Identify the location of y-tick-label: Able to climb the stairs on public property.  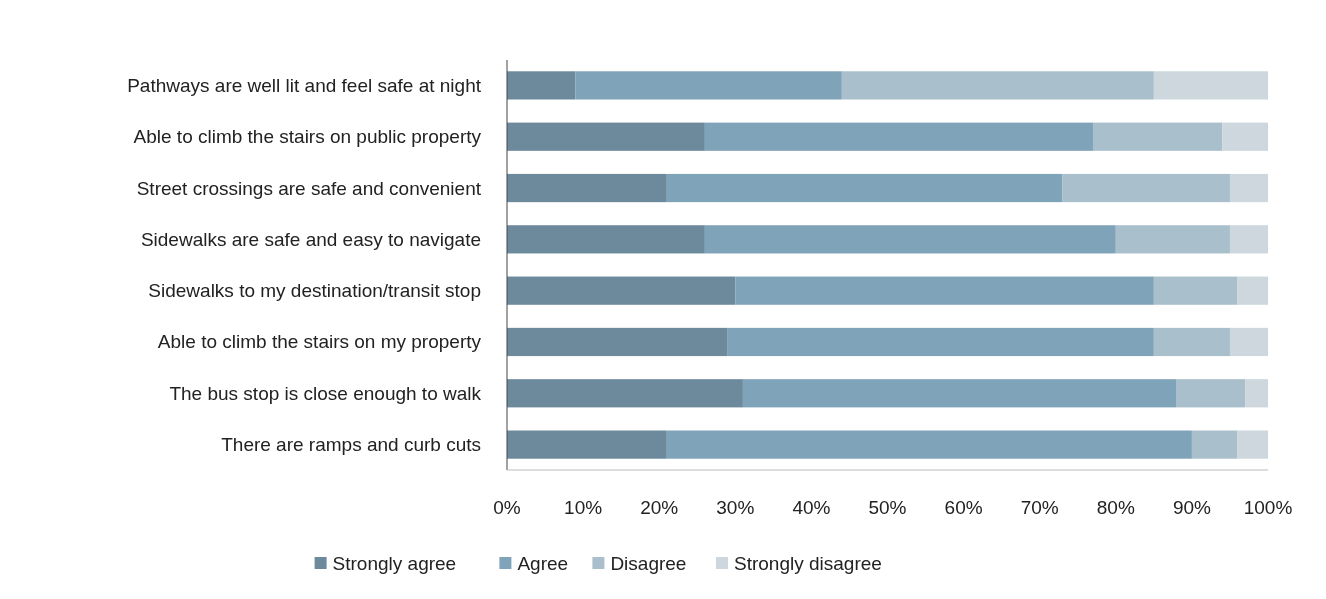
(307, 137).